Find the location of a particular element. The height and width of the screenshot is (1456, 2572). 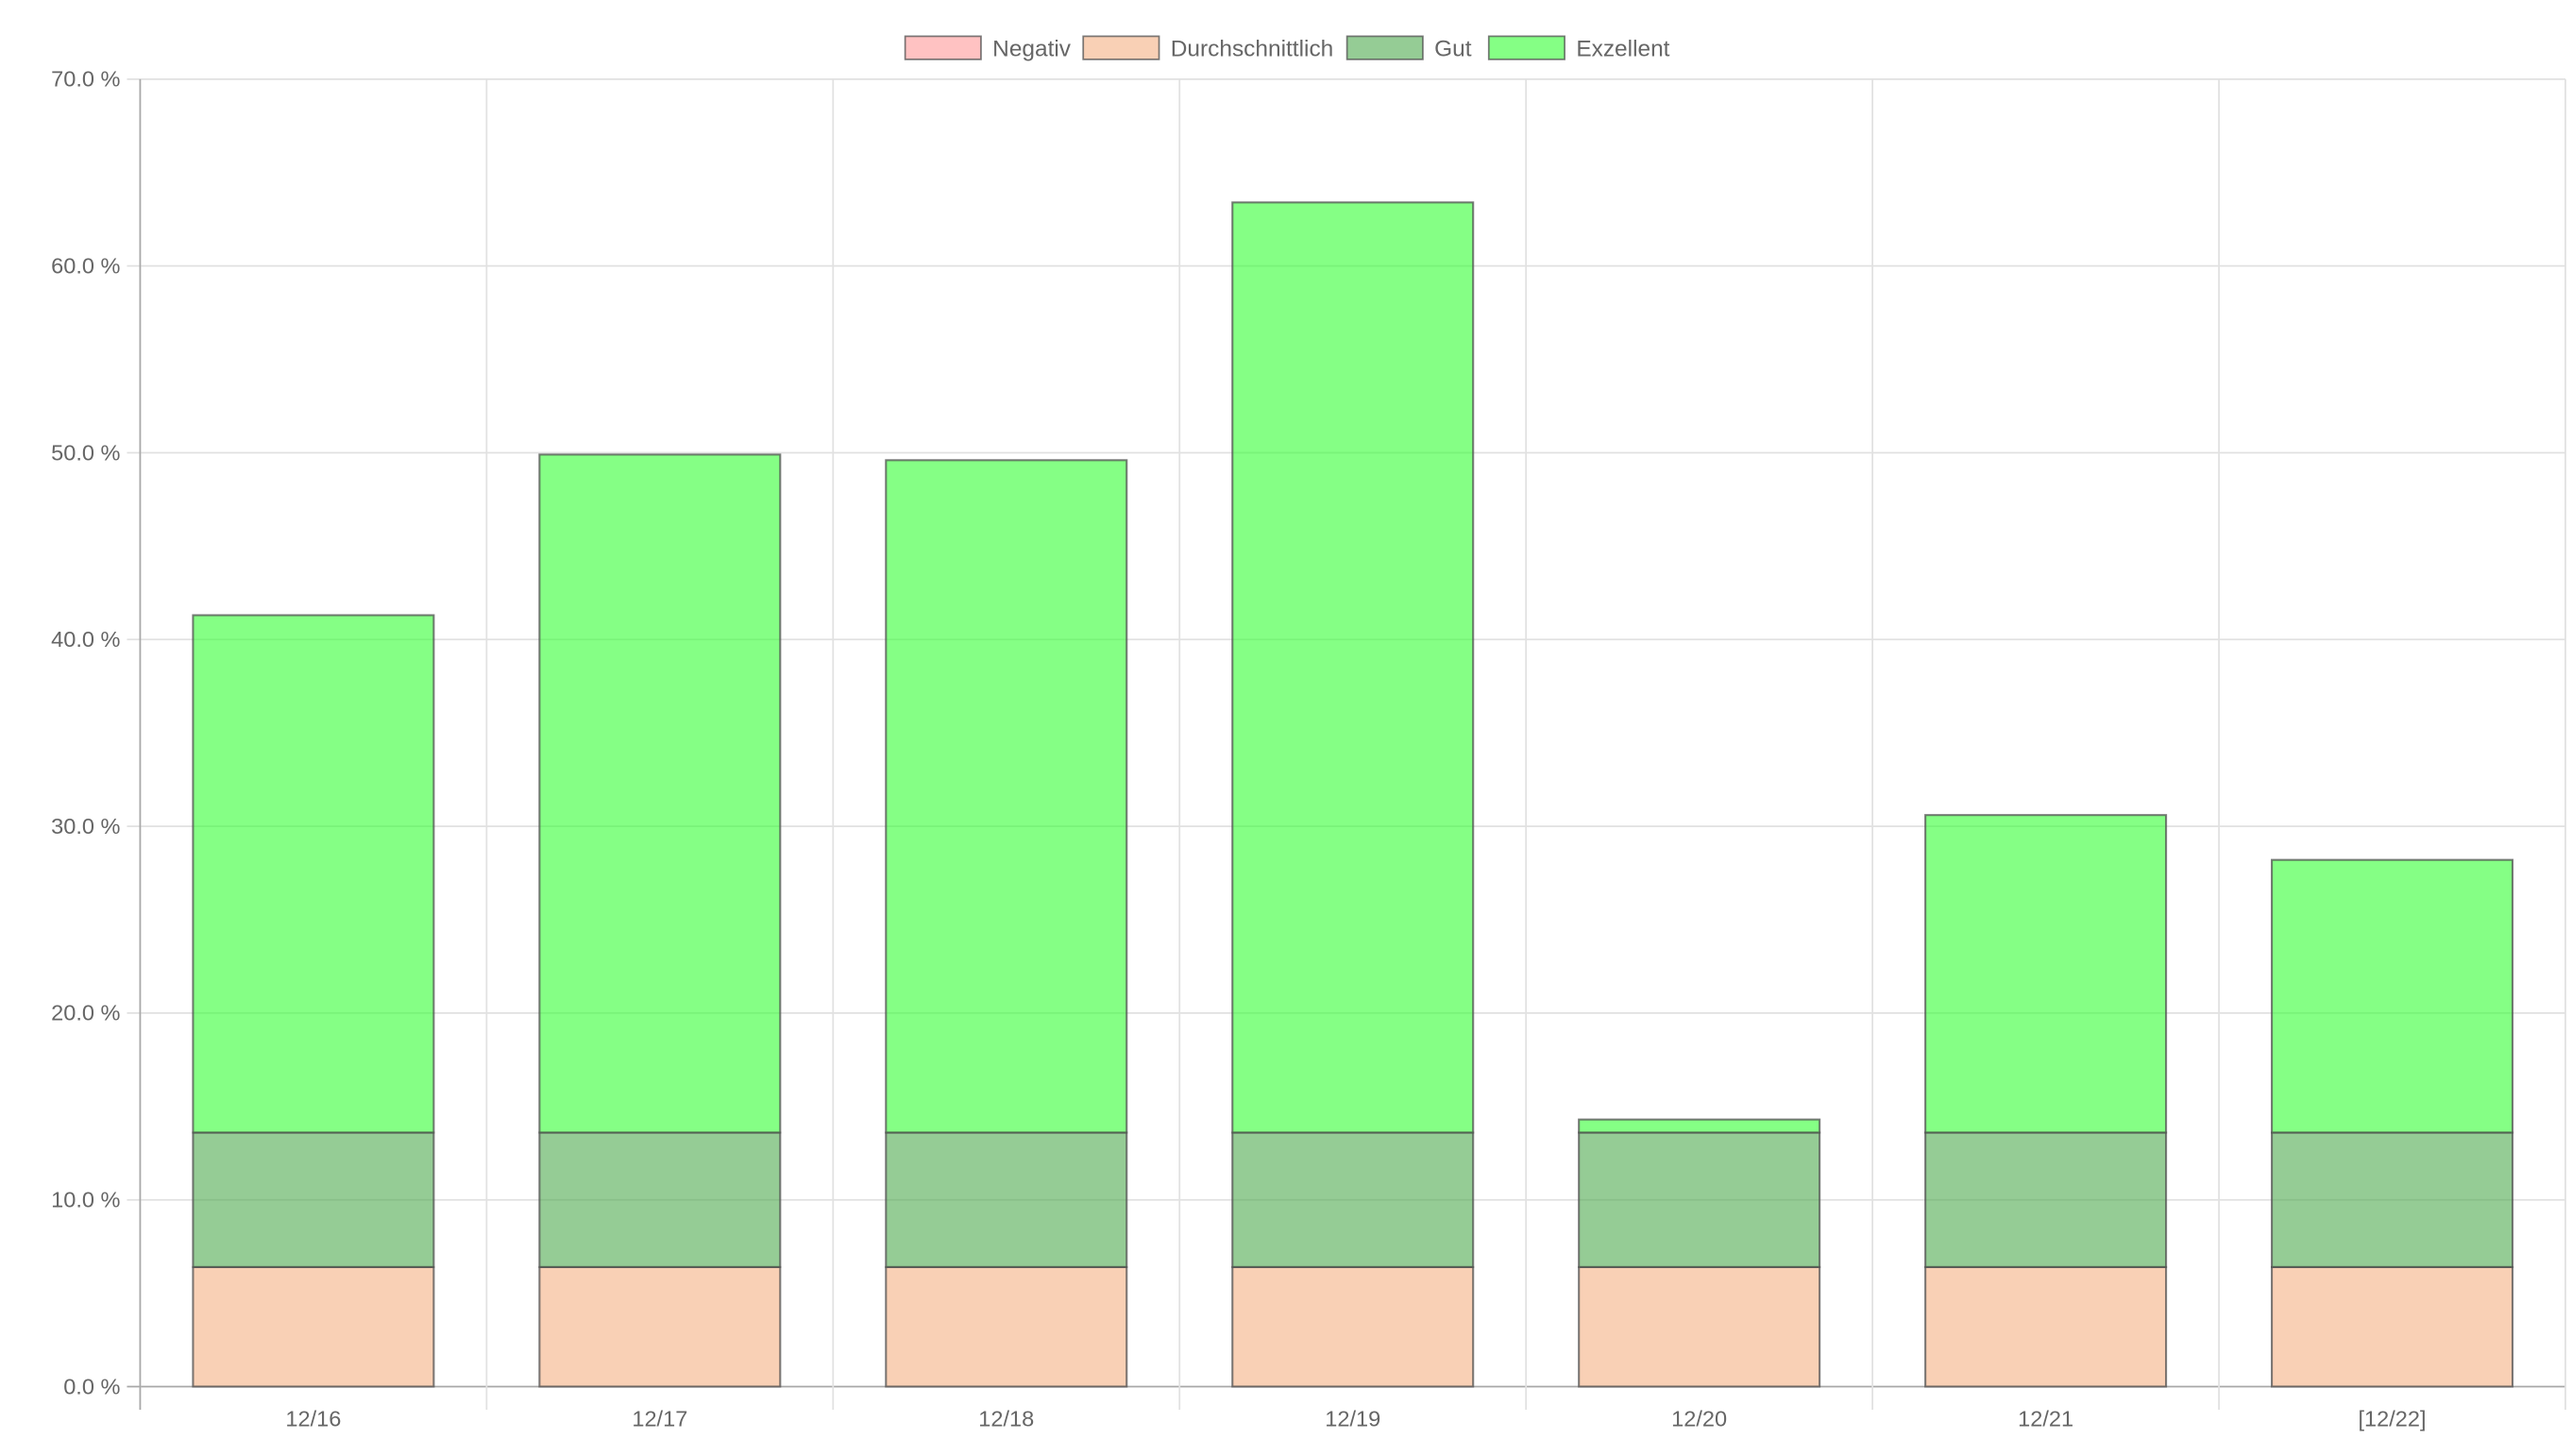

legend-item-durchschnittlich: Durchschnittlich is located at coordinates (1207, 48).